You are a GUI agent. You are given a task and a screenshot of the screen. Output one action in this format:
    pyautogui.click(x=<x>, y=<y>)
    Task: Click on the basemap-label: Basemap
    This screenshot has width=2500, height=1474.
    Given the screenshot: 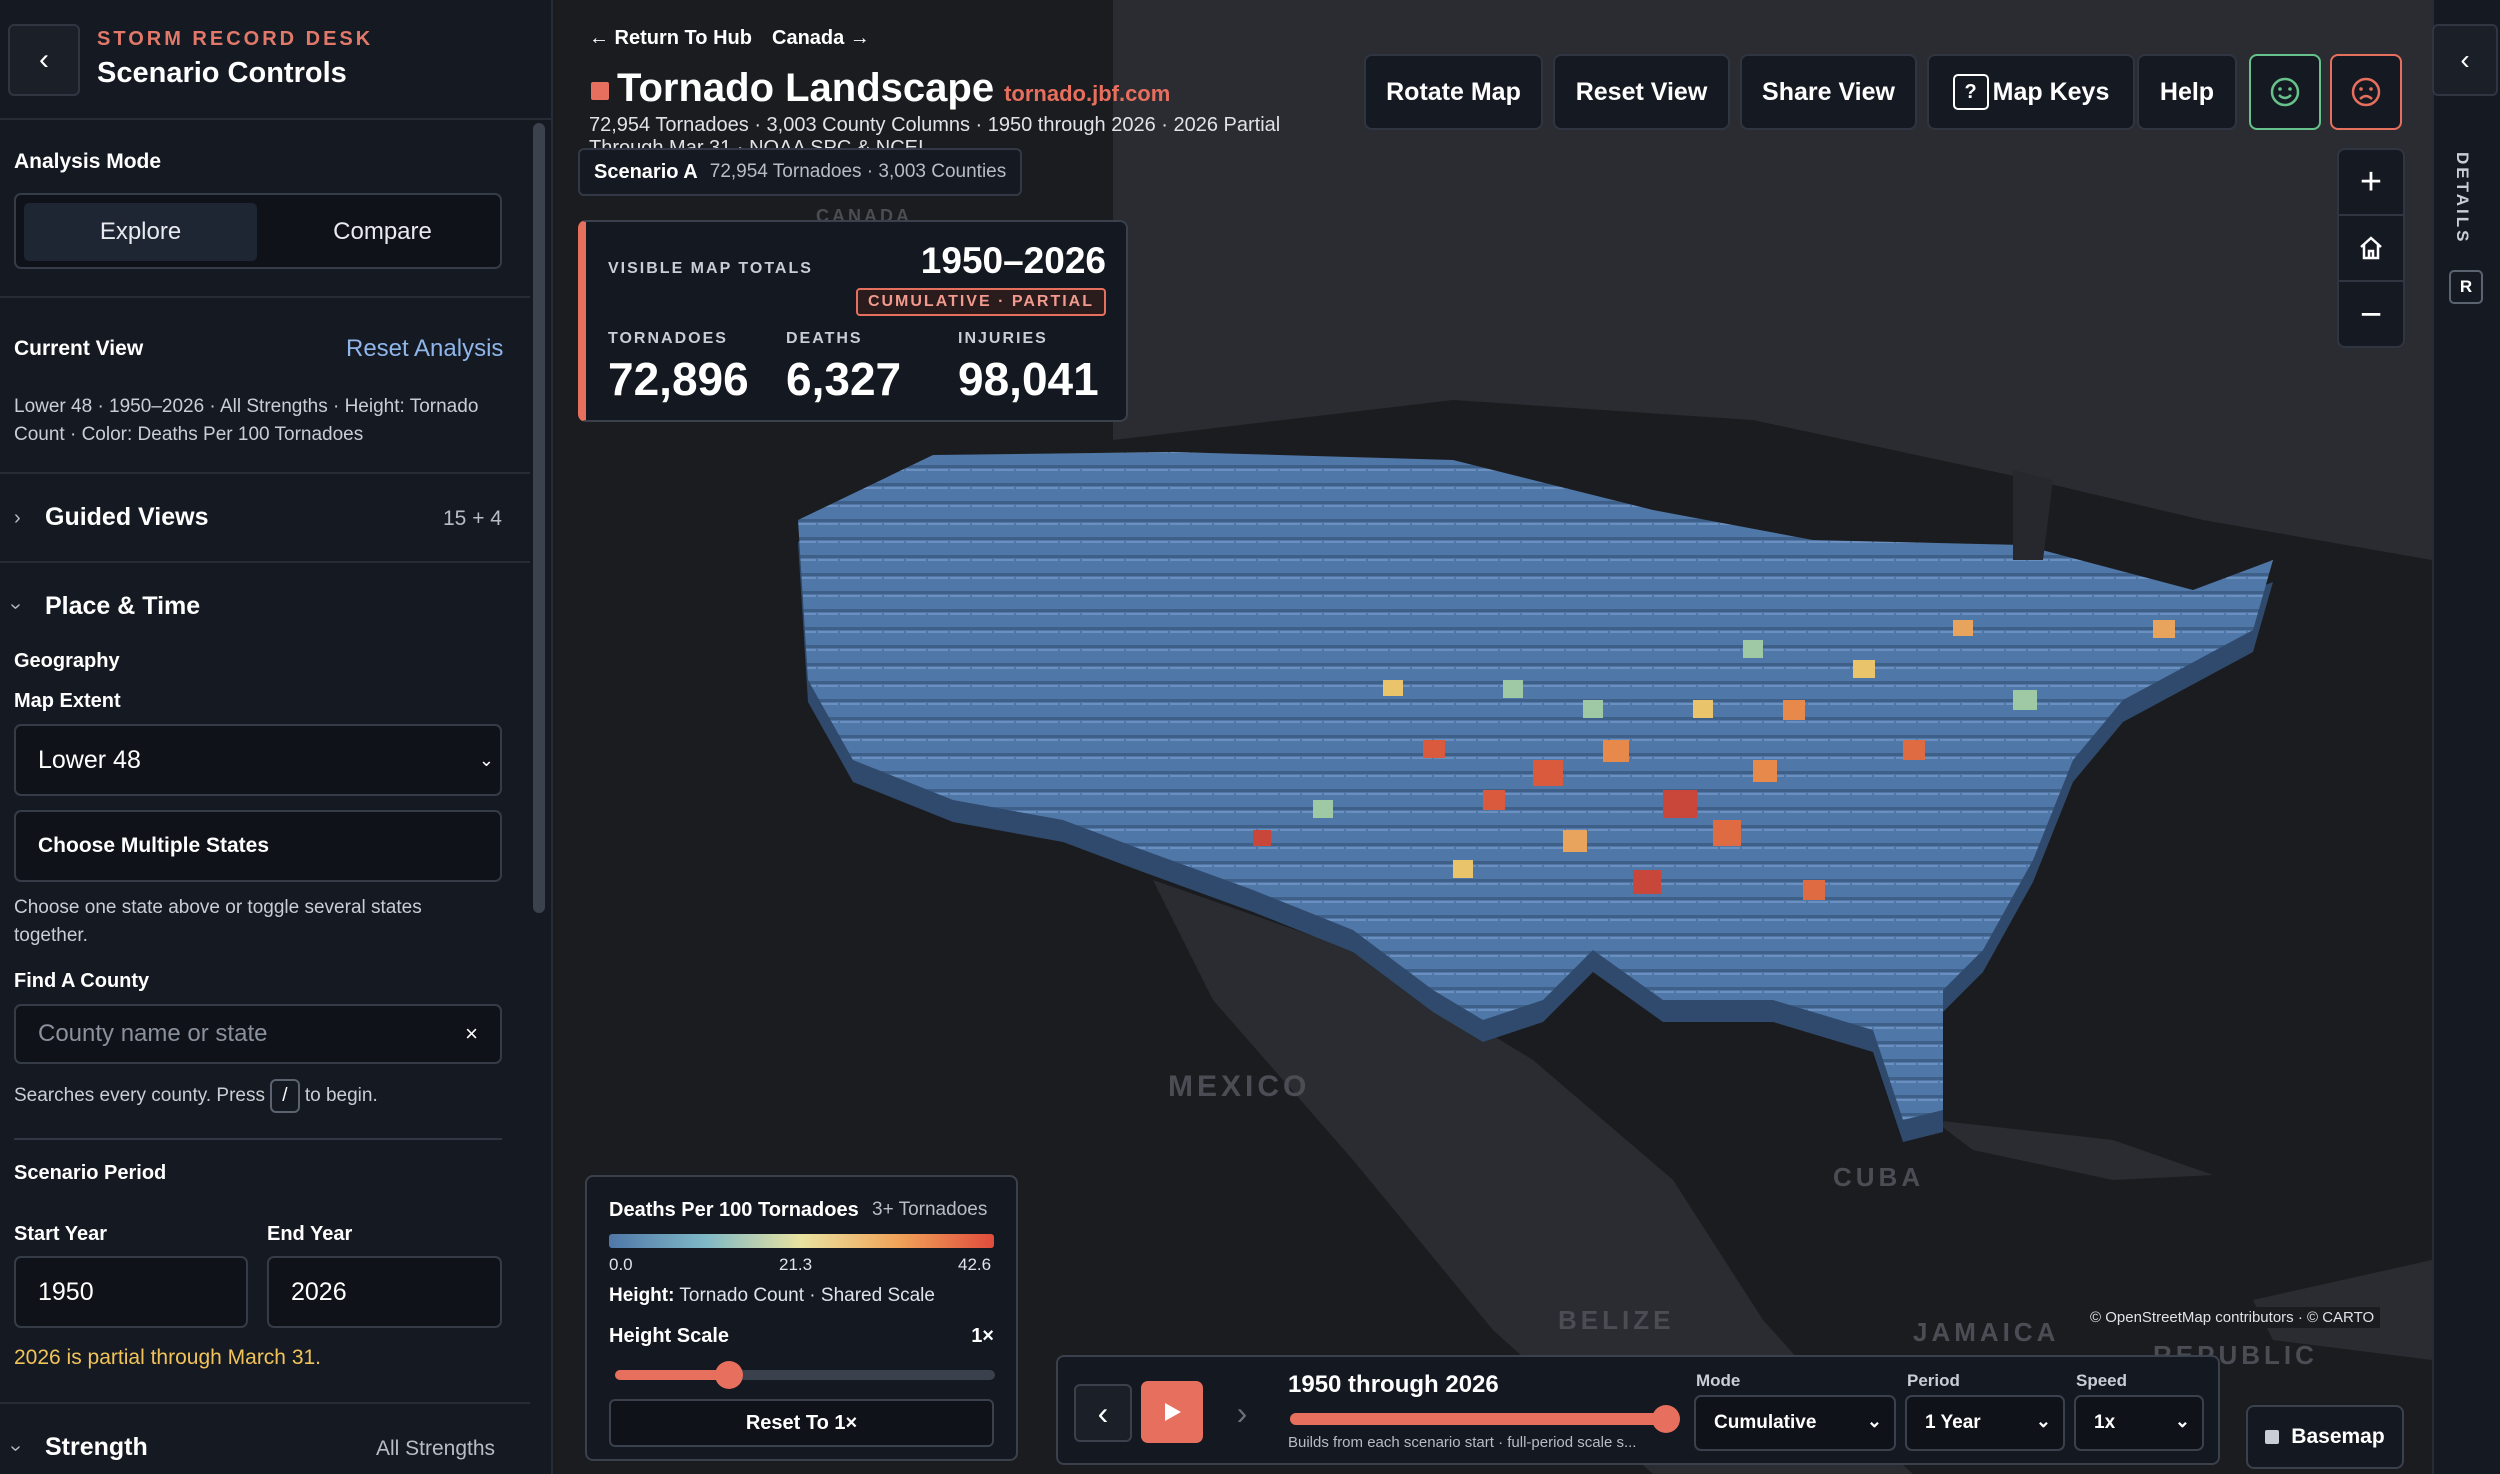 What is the action you would take?
    pyautogui.click(x=2338, y=1436)
    